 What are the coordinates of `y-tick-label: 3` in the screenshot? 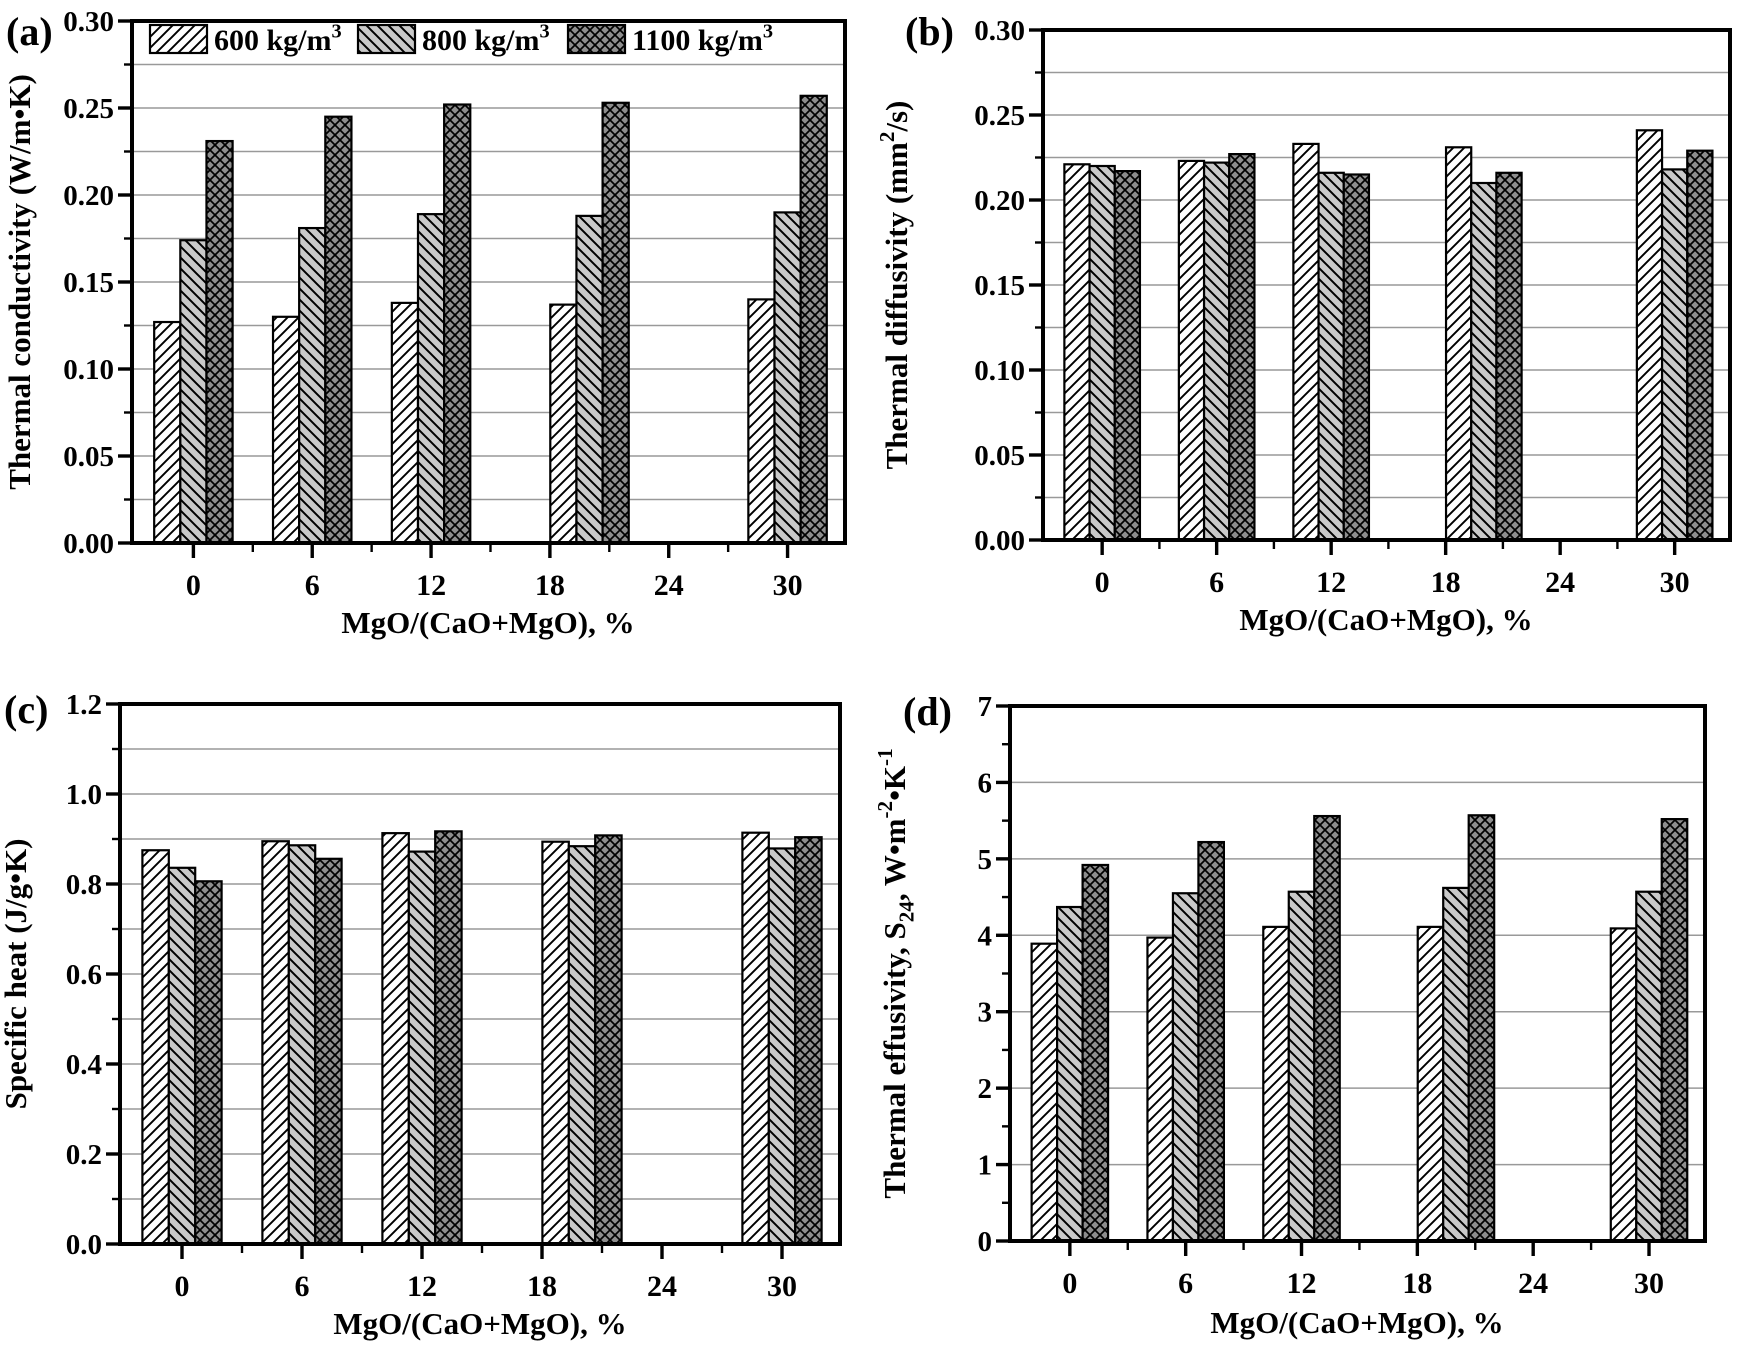 It's located at (985, 1013).